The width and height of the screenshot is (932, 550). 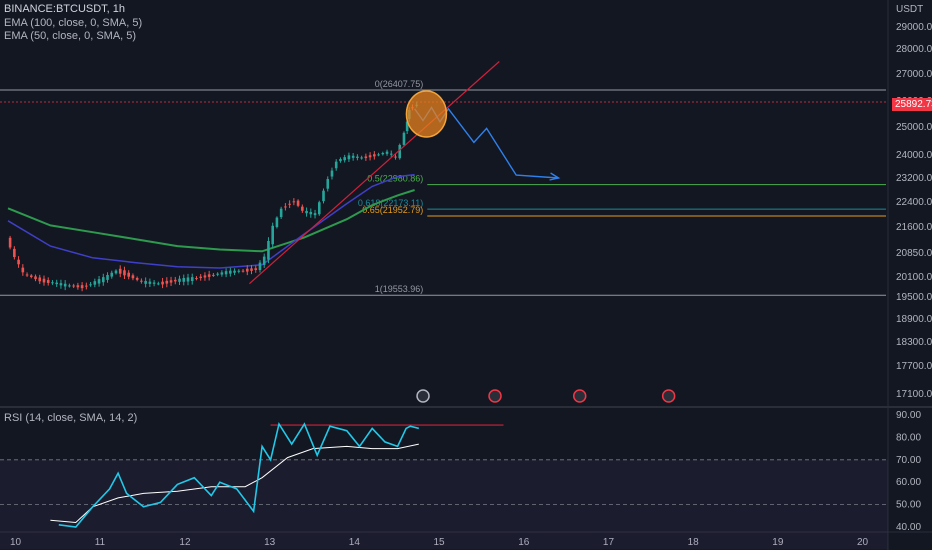 I want to click on projection-arrowhead, so click(x=555, y=176).